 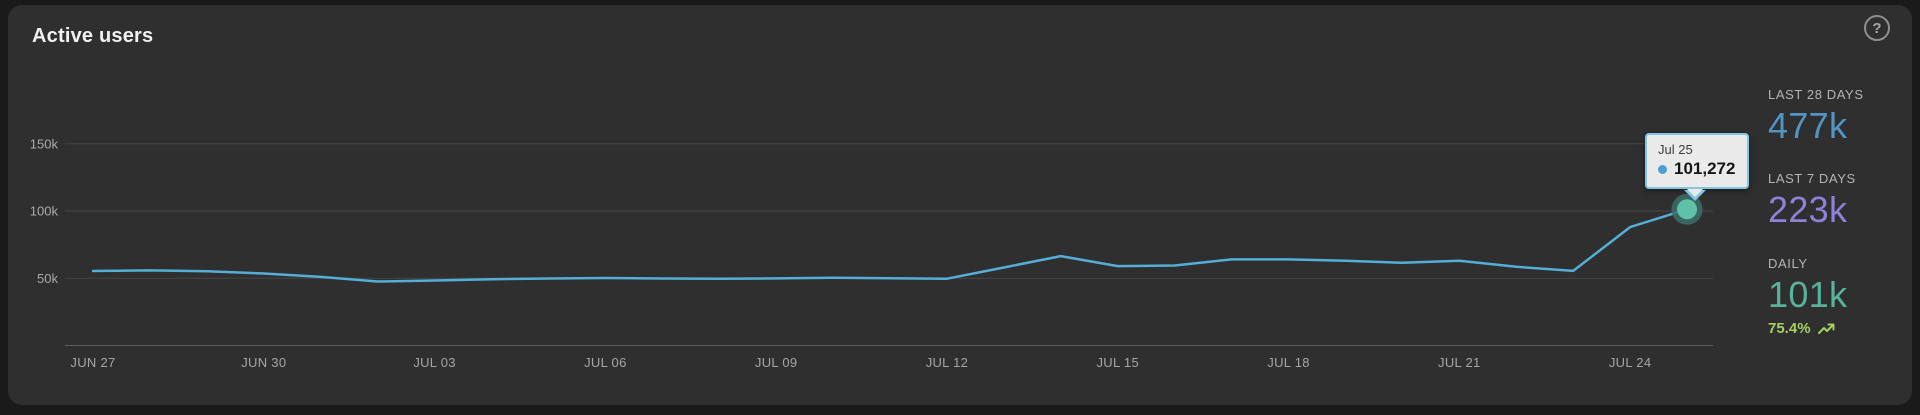 What do you see at coordinates (1788, 263) in the screenshot?
I see `stat-label: DAILY` at bounding box center [1788, 263].